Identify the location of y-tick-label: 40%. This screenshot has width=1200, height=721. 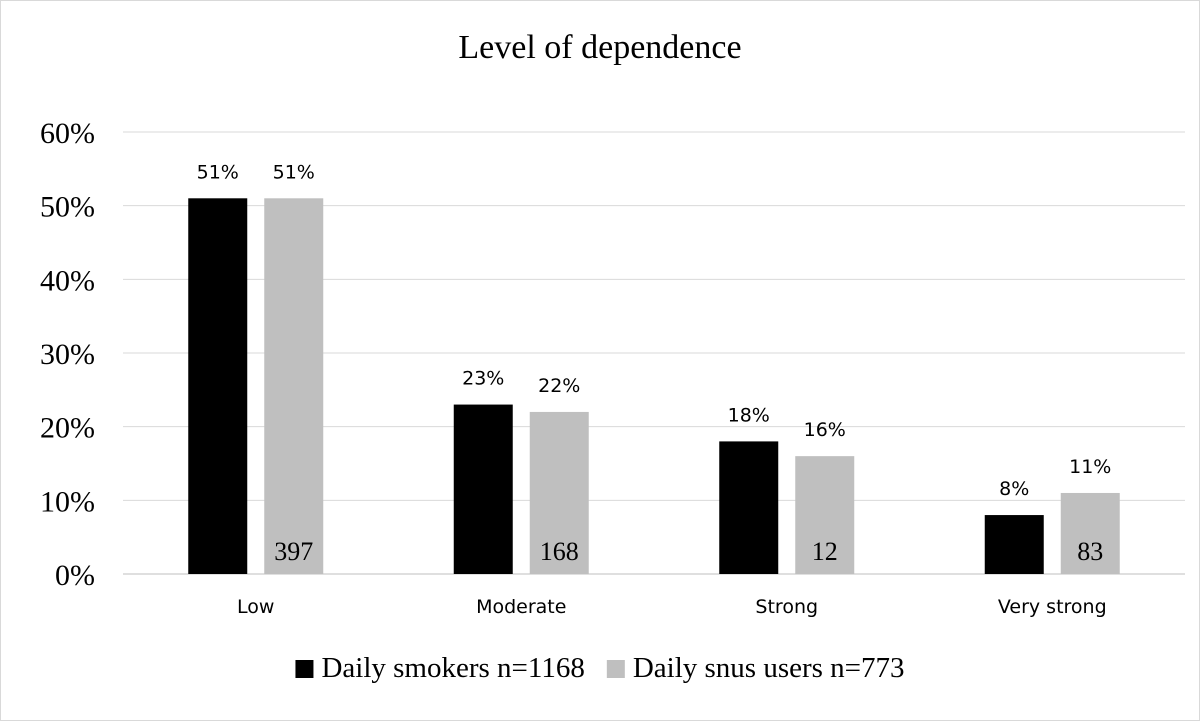
(67, 280).